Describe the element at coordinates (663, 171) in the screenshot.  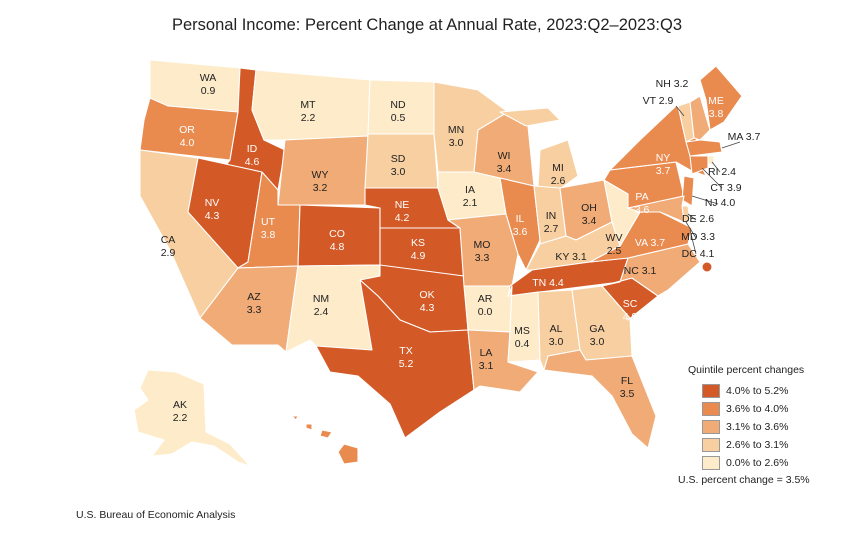
I see `state-value-ny: 3.7` at that location.